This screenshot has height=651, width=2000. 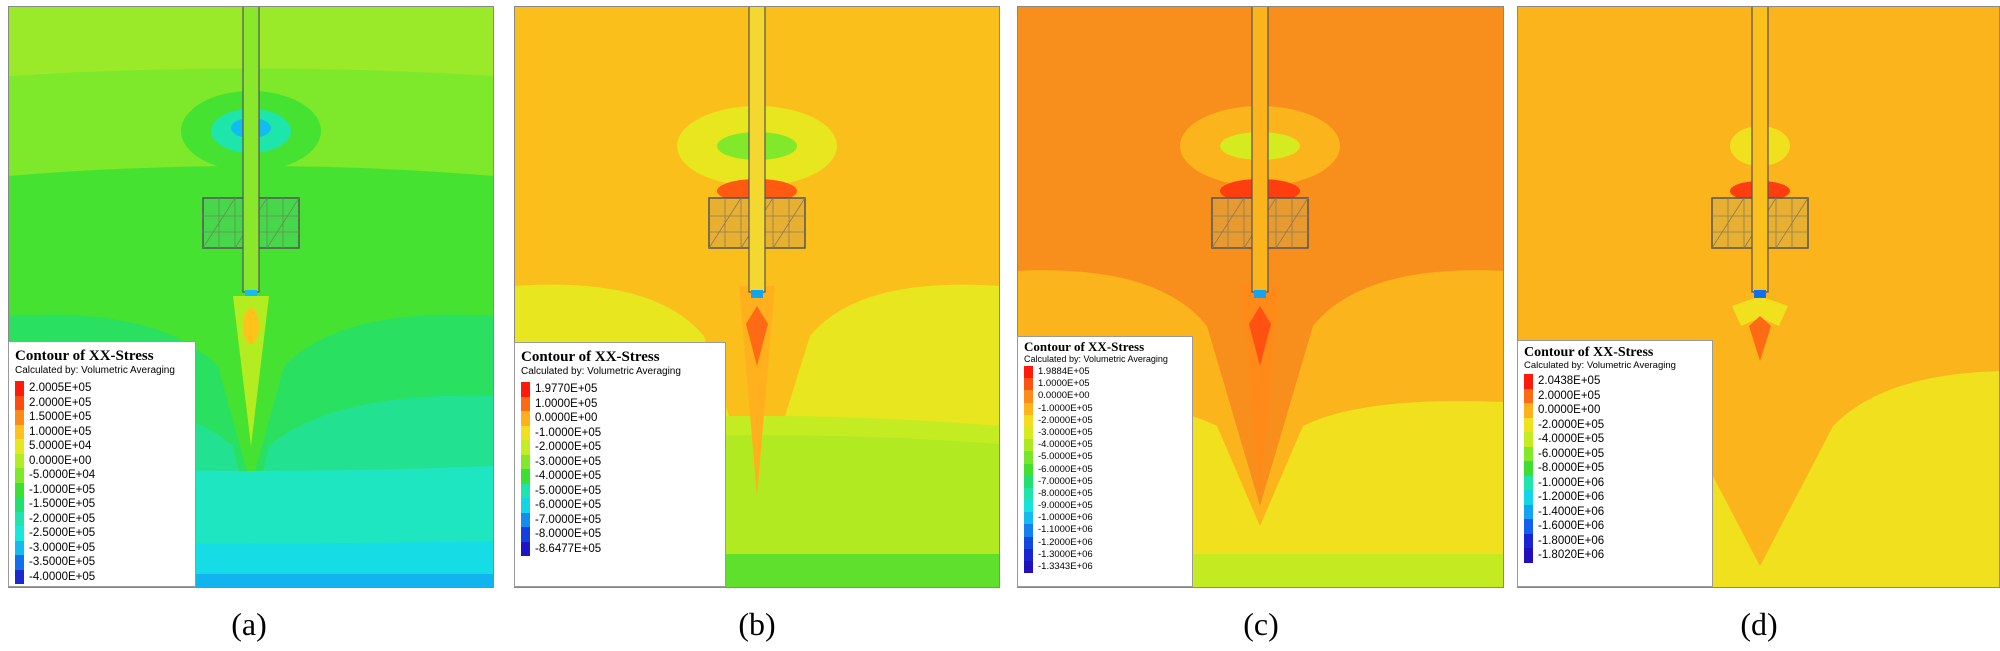 I want to click on legend-entry: -1.0000E+06, so click(x=1615, y=482).